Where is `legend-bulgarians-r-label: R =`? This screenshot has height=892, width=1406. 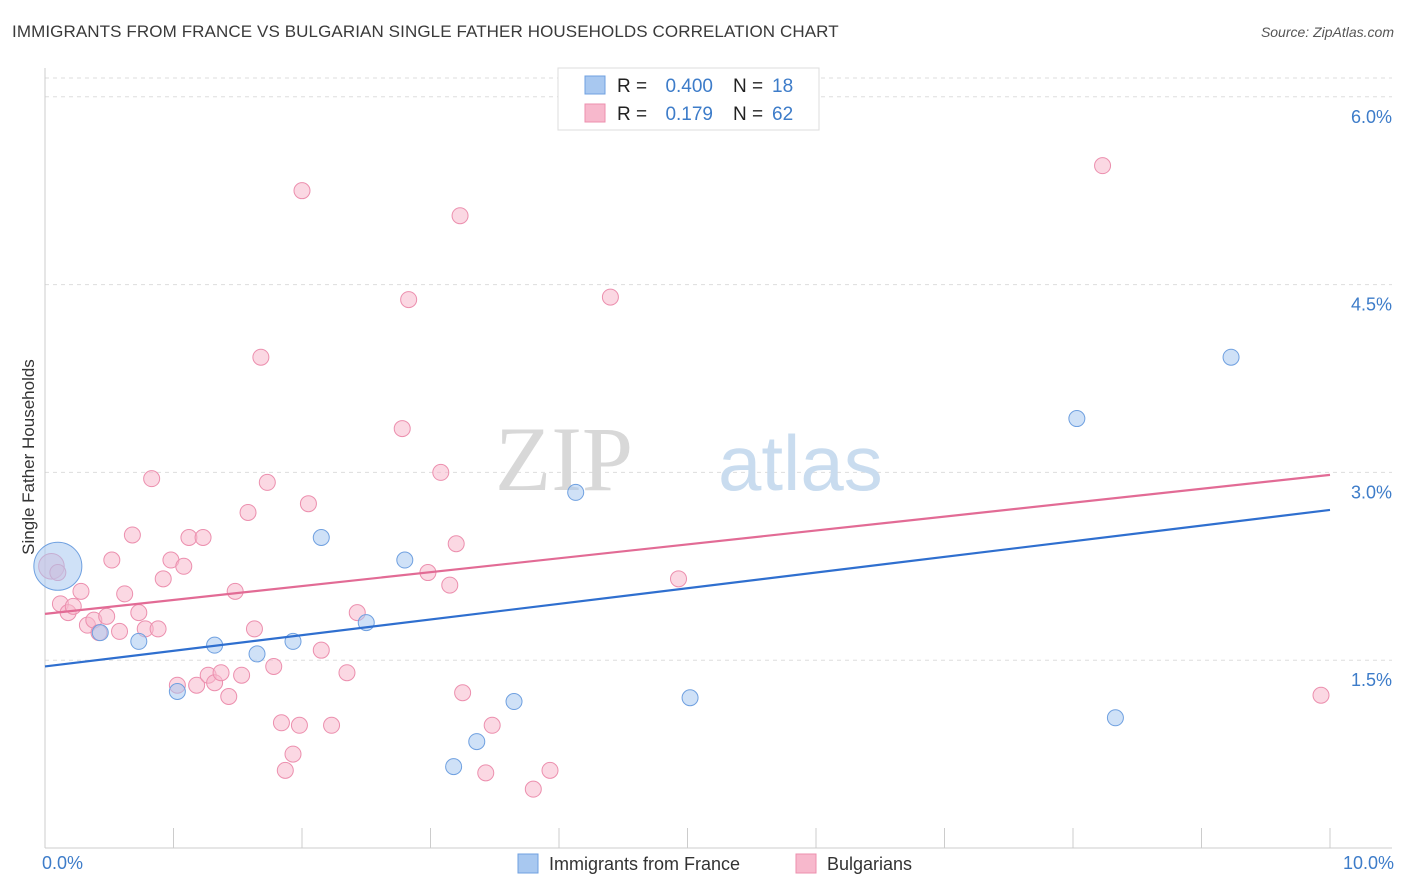 legend-bulgarians-r-label: R = is located at coordinates (632, 114).